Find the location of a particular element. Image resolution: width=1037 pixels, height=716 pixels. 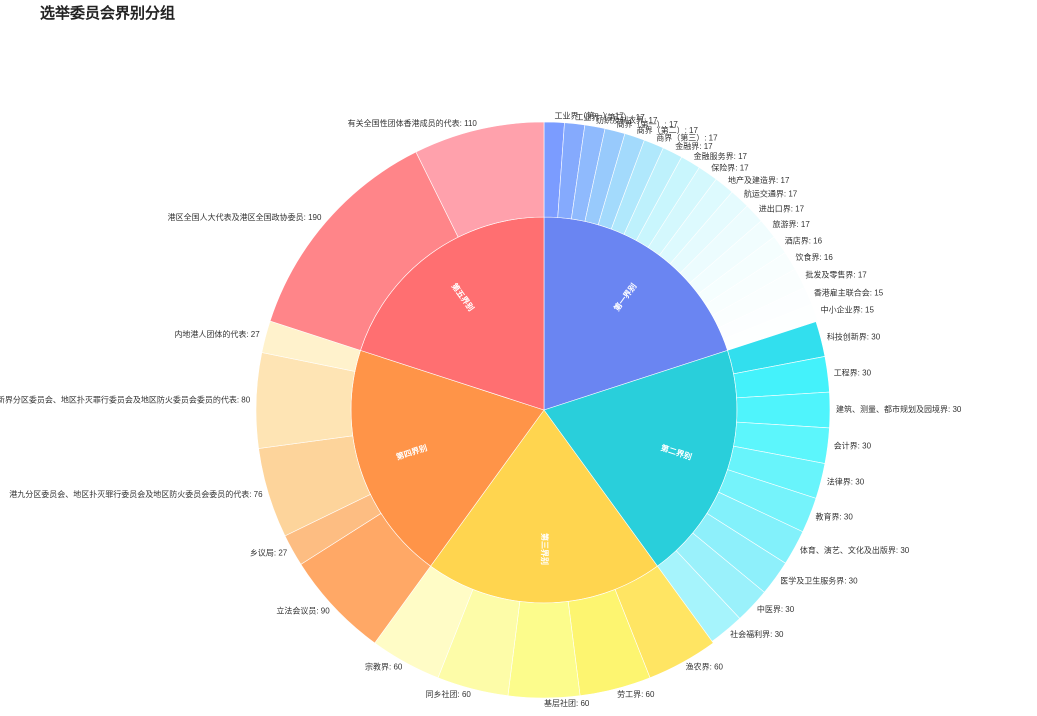

outer-sector-label: 教育界: 30 is located at coordinates (834, 517).